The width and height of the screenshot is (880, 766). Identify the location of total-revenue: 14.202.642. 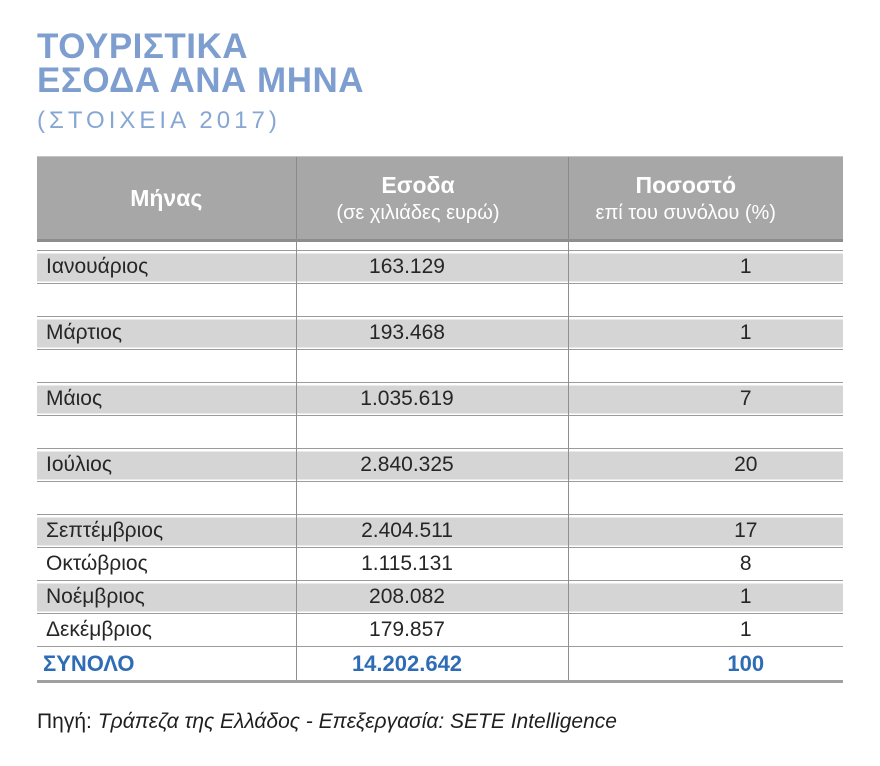
(431, 664).